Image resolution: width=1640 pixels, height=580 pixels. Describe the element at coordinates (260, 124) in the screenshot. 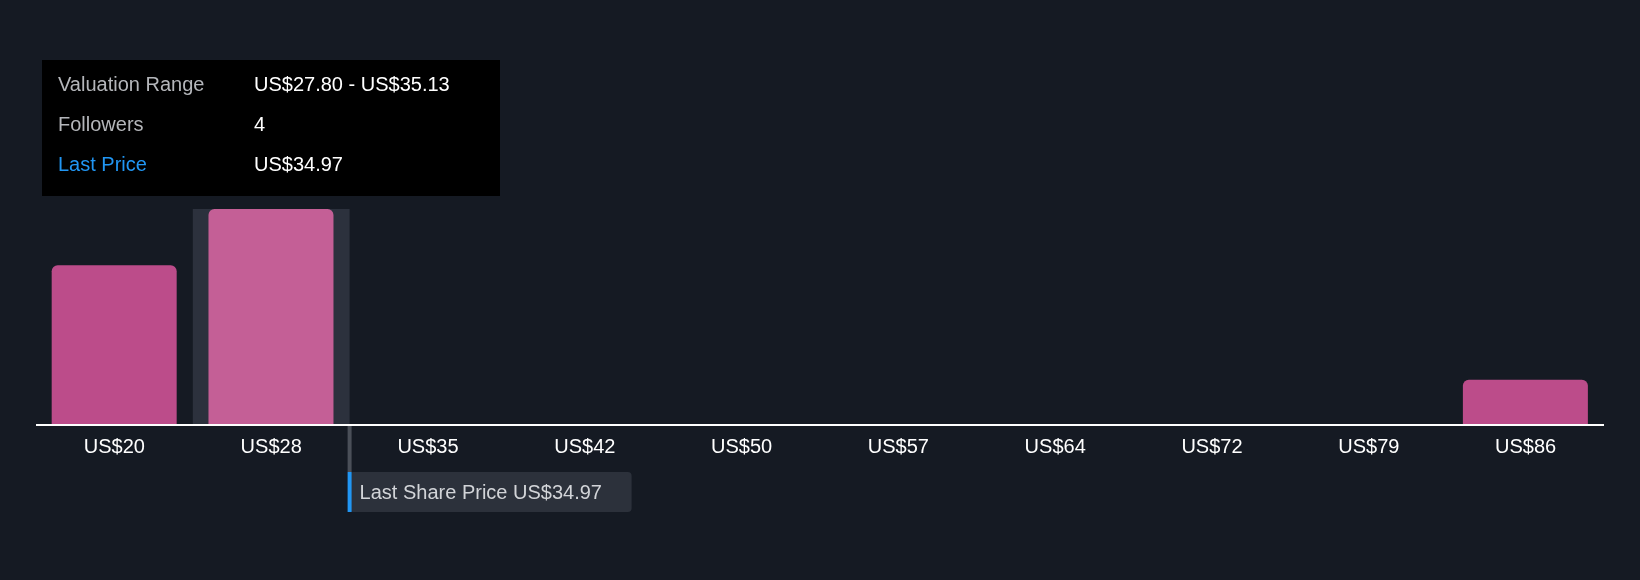

I see `text: 4` at that location.